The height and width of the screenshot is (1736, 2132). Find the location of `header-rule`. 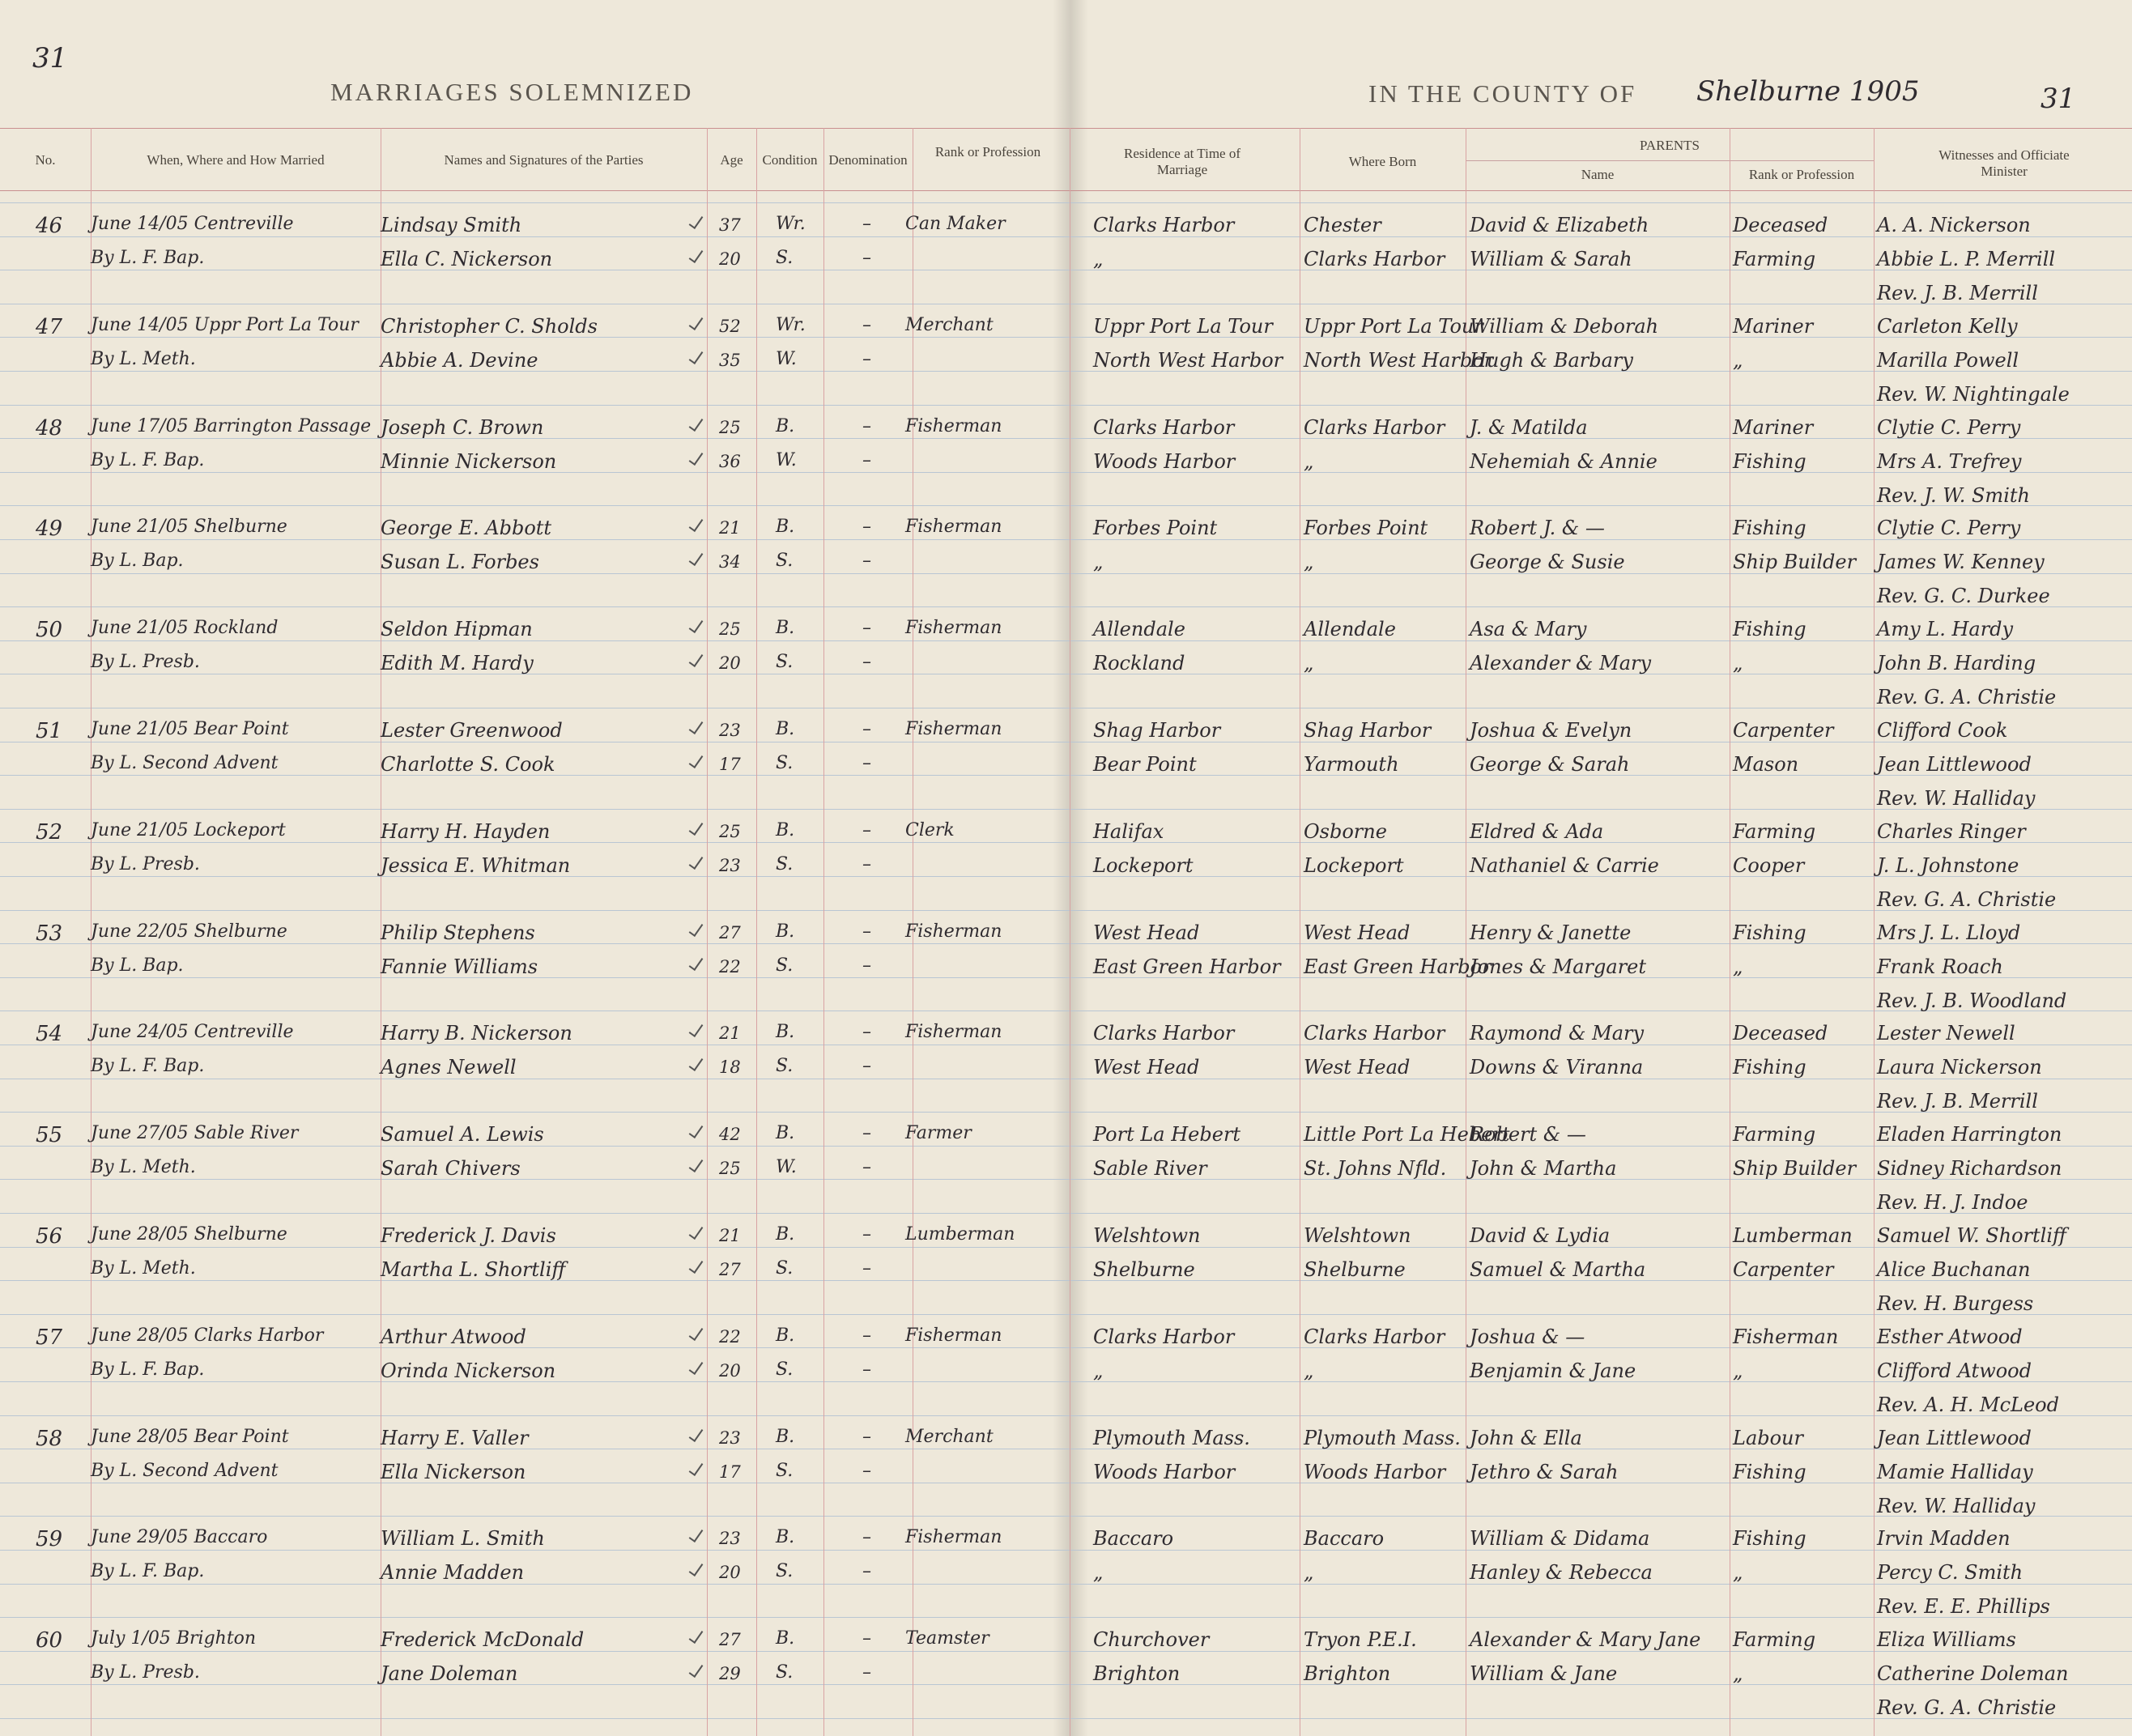

header-rule is located at coordinates (1066, 190).